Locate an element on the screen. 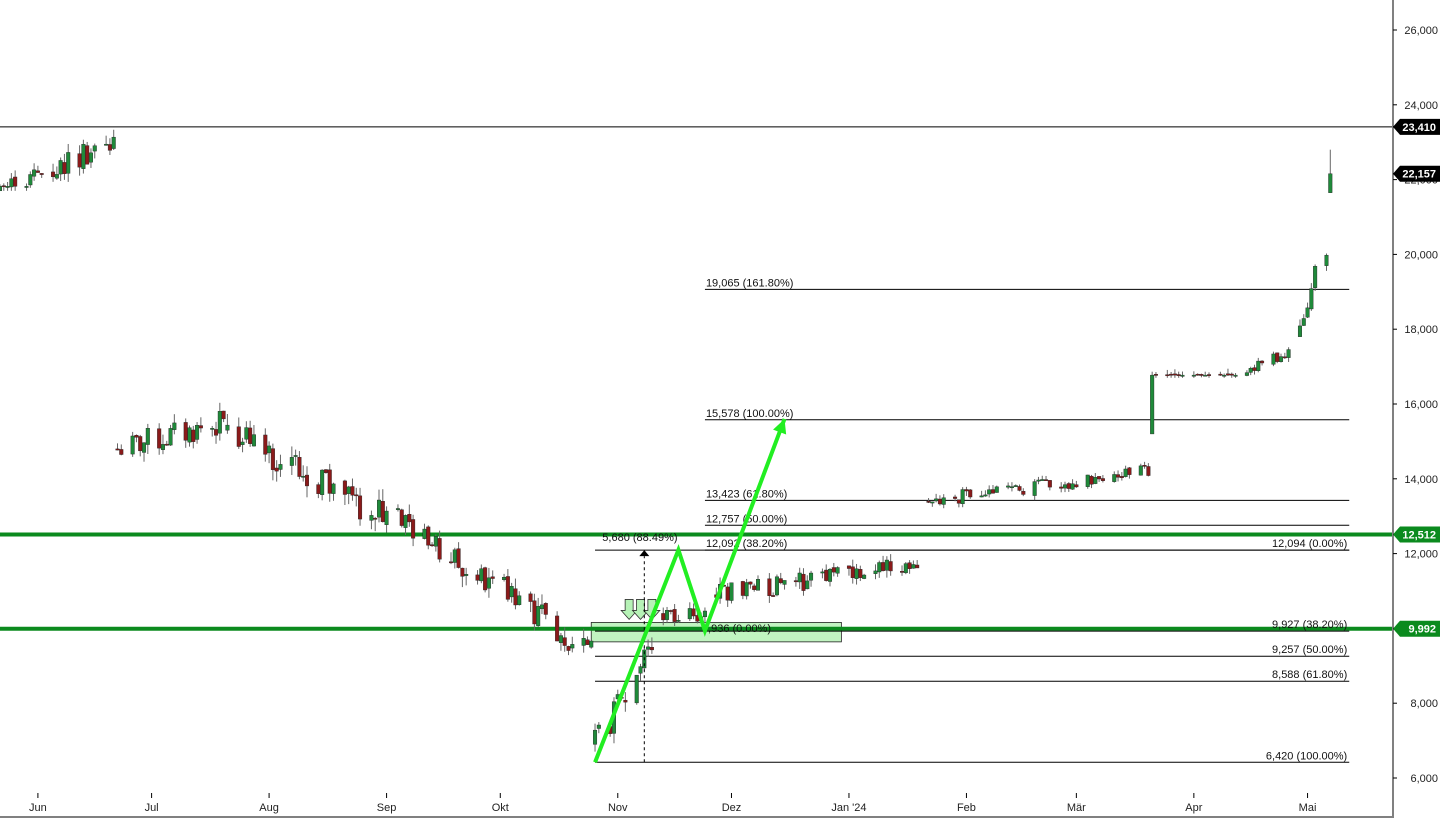 This screenshot has width=1444, height=818. x-tick-label: Nov is located at coordinates (618, 808).